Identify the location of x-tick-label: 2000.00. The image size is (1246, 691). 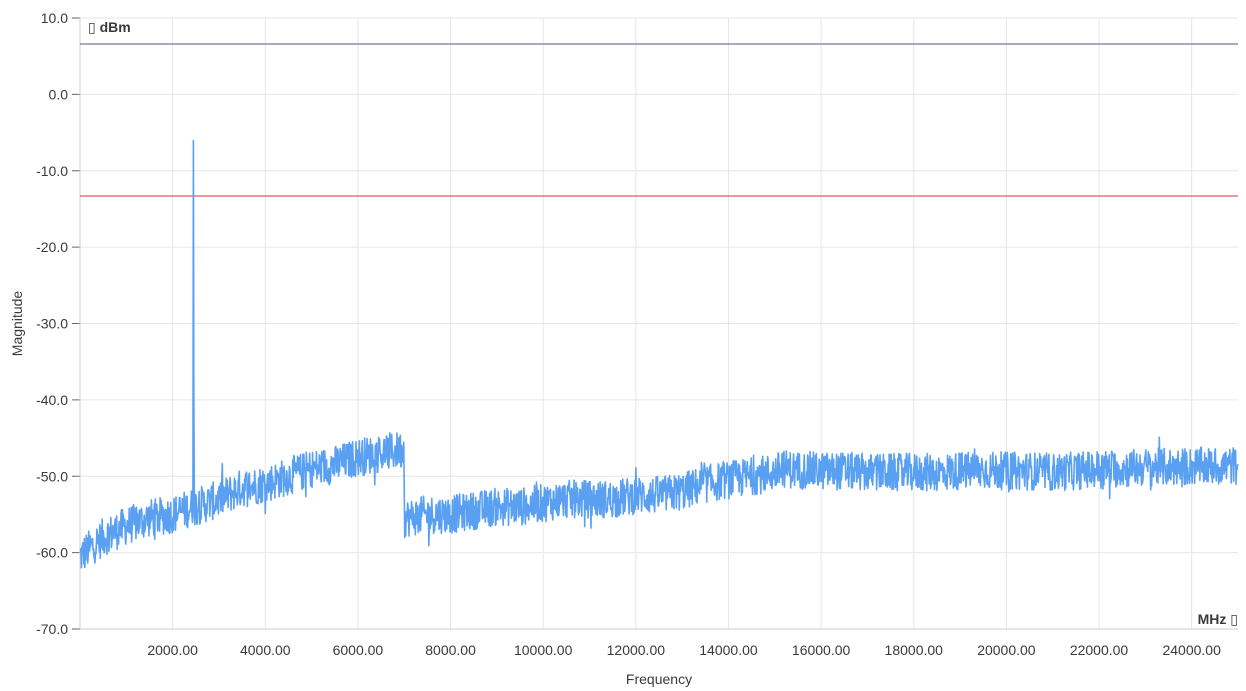
(172, 650).